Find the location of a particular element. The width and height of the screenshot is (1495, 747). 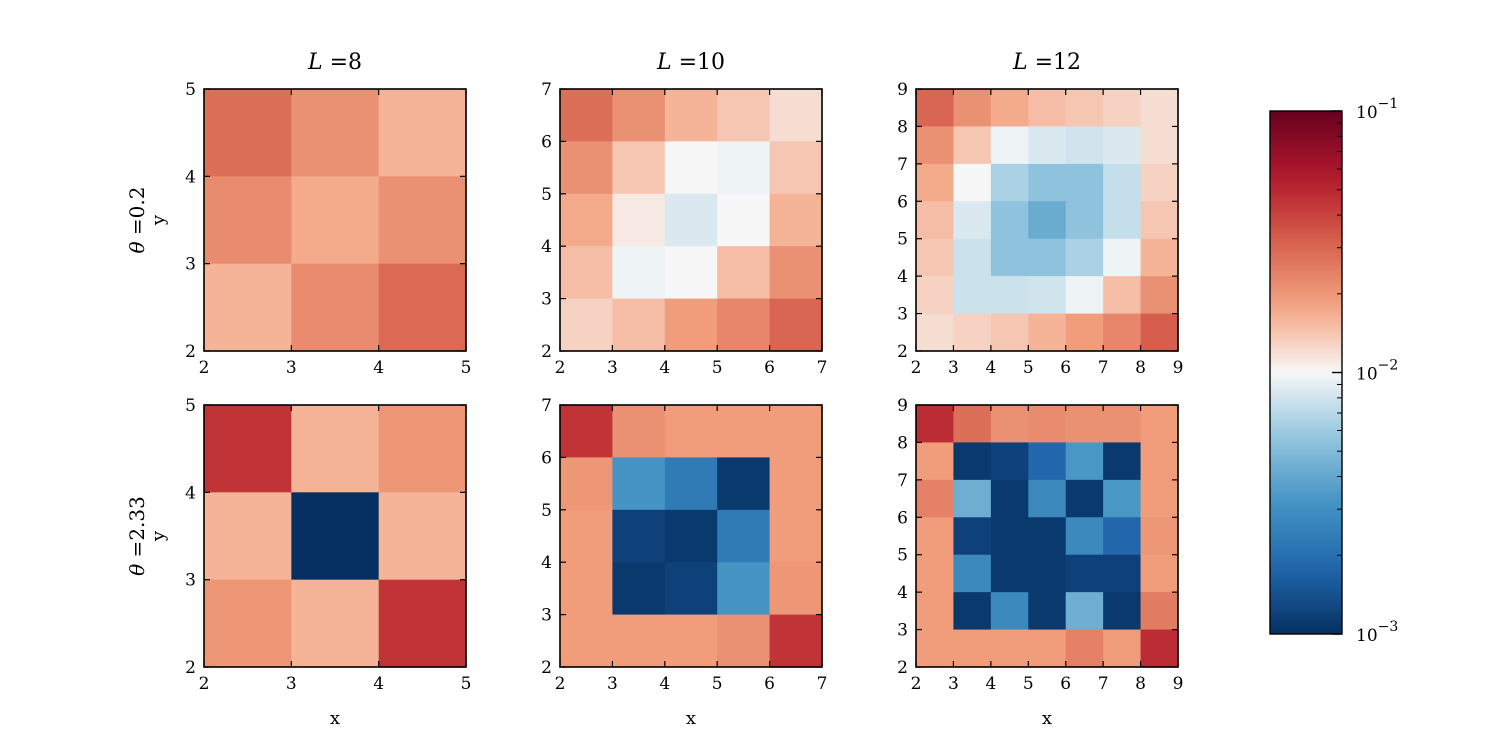

colorbar-tick-label: 10⁻³ is located at coordinates (1377, 632).